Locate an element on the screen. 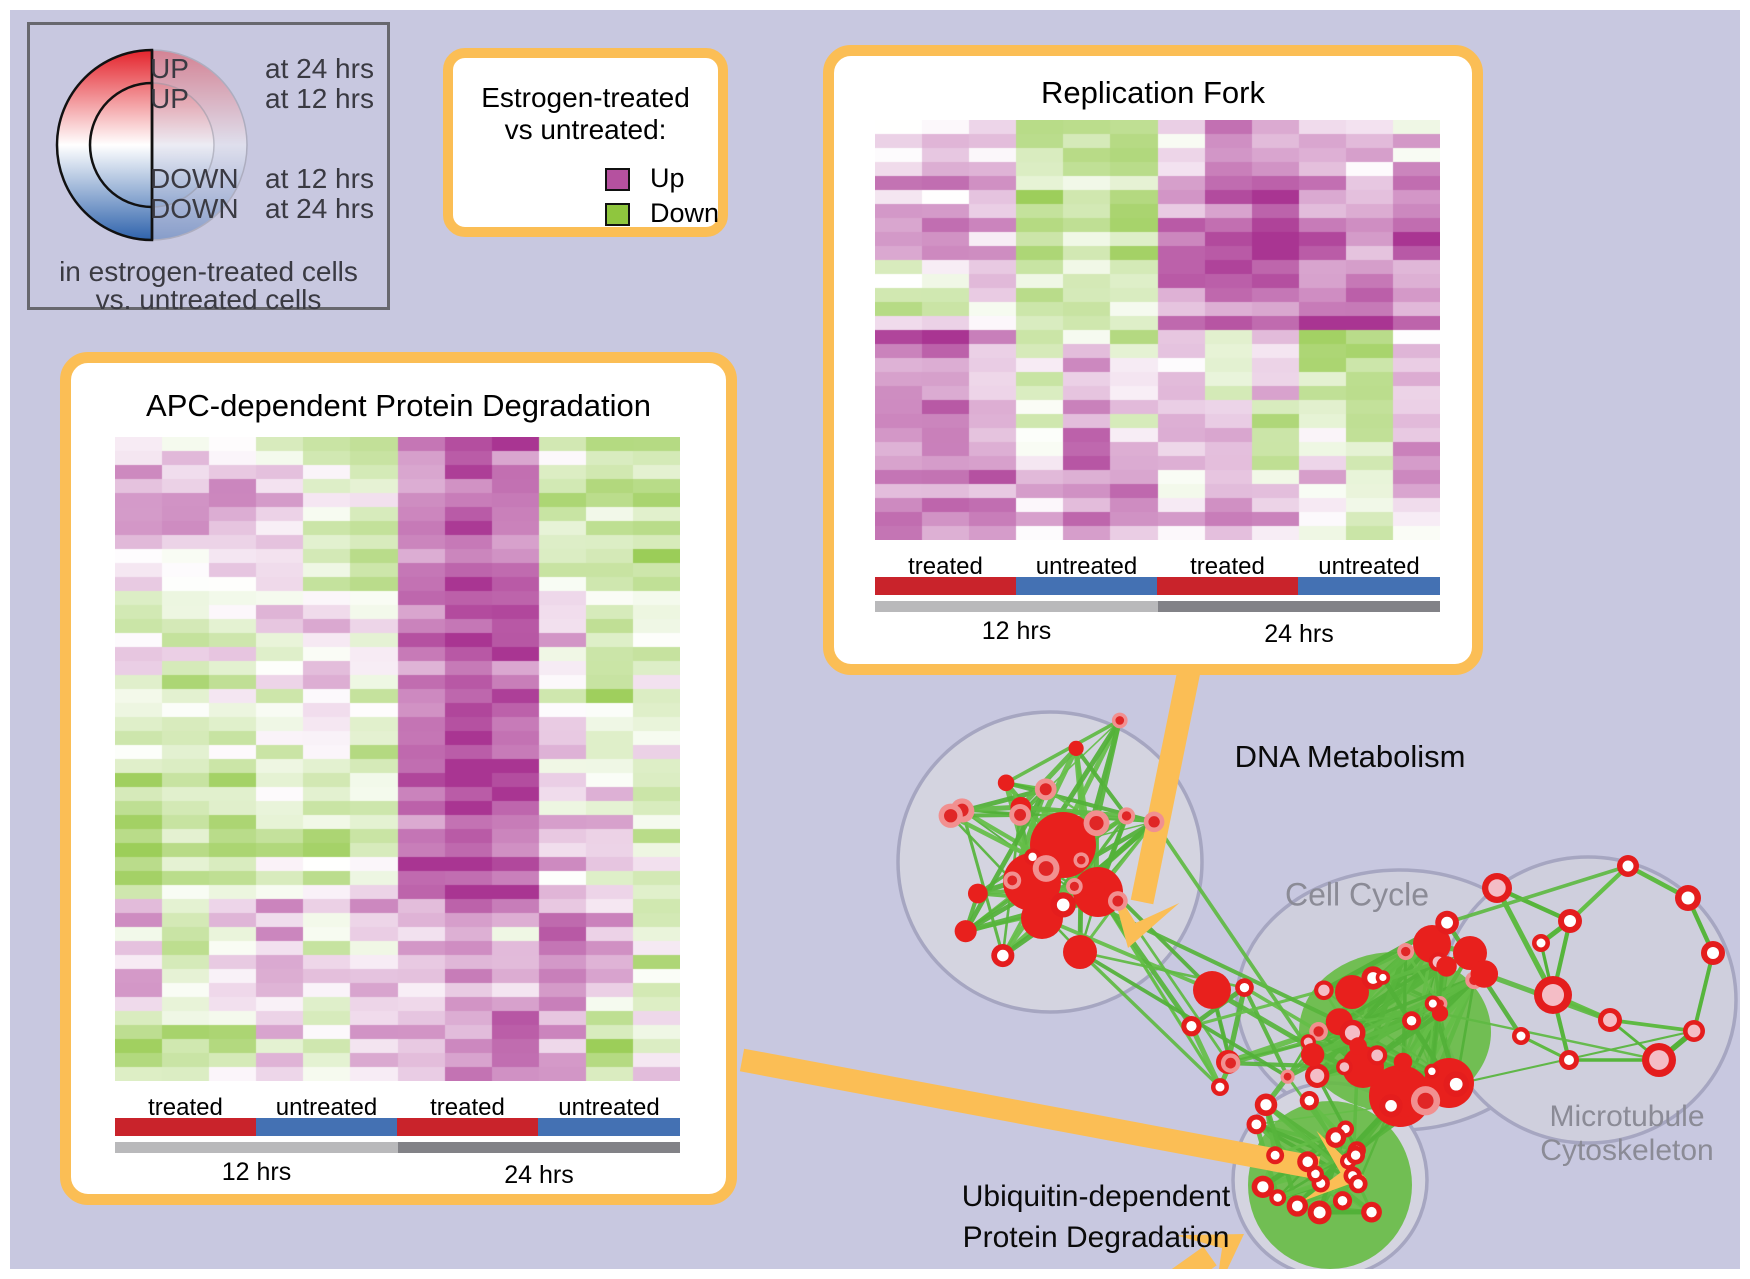 The height and width of the screenshot is (1279, 1750). ubiquitin-label-line2: Protein Degradation is located at coordinates (1096, 1237).